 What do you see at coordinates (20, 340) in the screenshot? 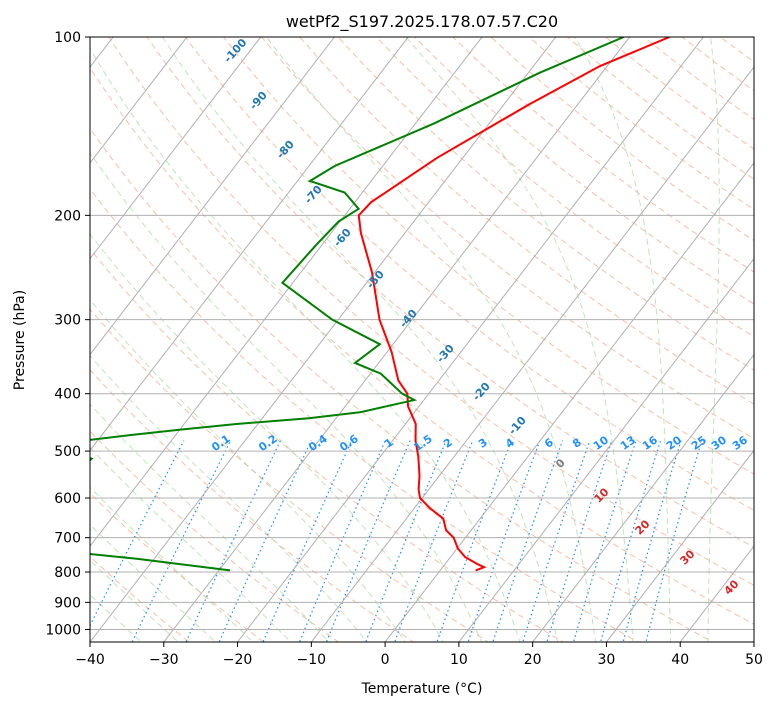
I see `y-axis-label: Pressure (hPa)` at bounding box center [20, 340].